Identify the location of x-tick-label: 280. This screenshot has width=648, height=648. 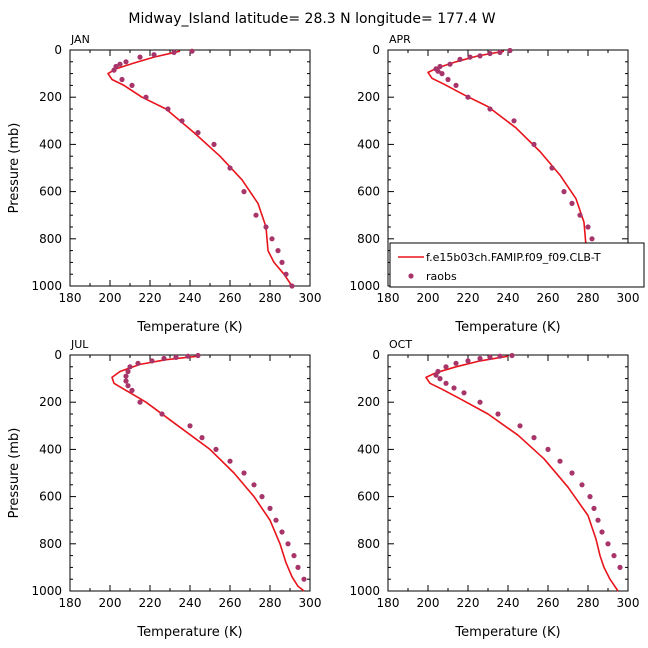
(588, 603).